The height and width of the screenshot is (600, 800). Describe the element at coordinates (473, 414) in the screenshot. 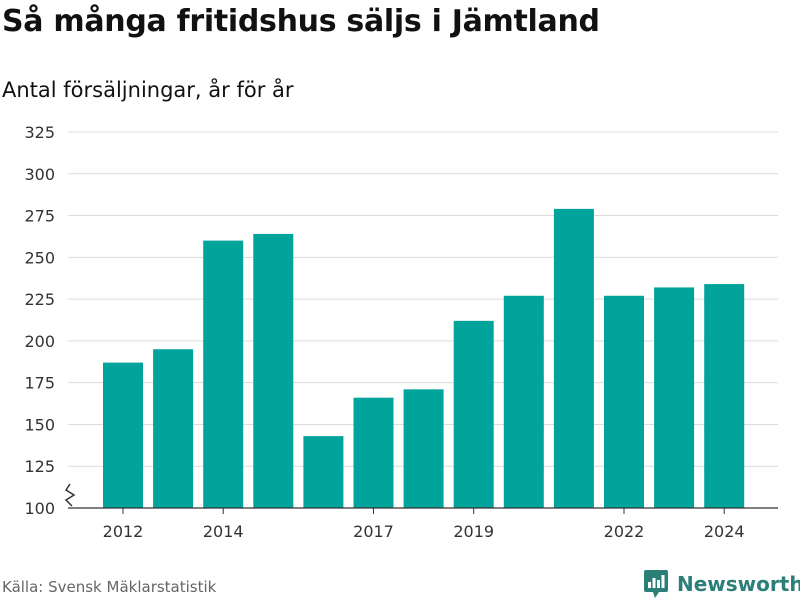

I see `bar-2019` at that location.